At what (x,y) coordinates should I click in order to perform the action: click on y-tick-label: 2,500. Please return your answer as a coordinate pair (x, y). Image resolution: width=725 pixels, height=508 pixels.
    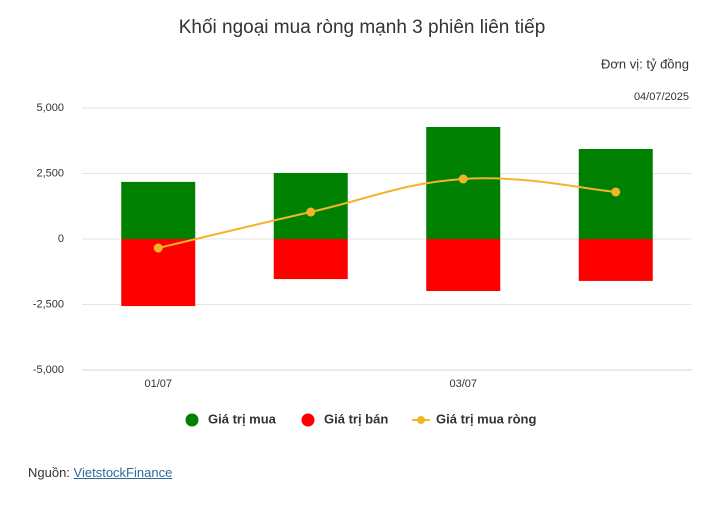
    Looking at the image, I should click on (50, 173).